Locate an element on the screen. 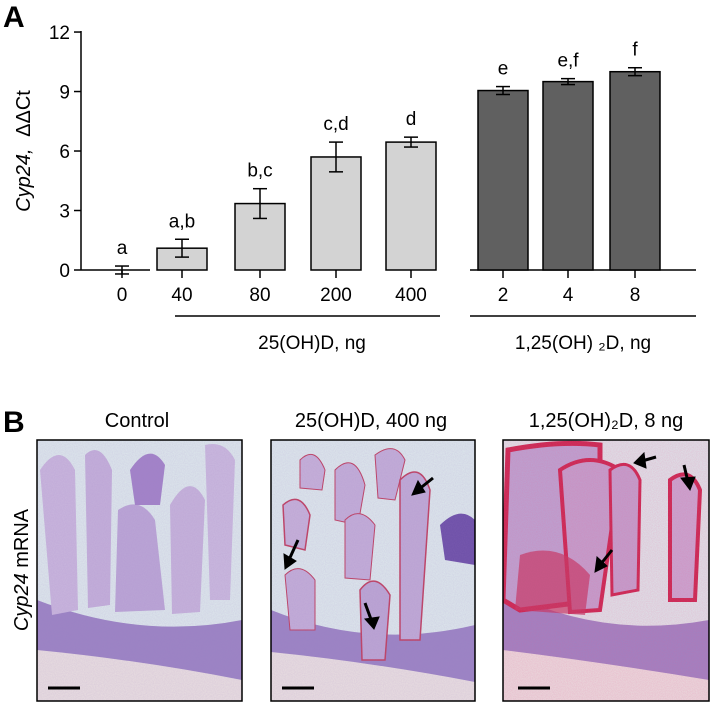  y-ticks: 0 3 6 9 12 is located at coordinates (65, 152).